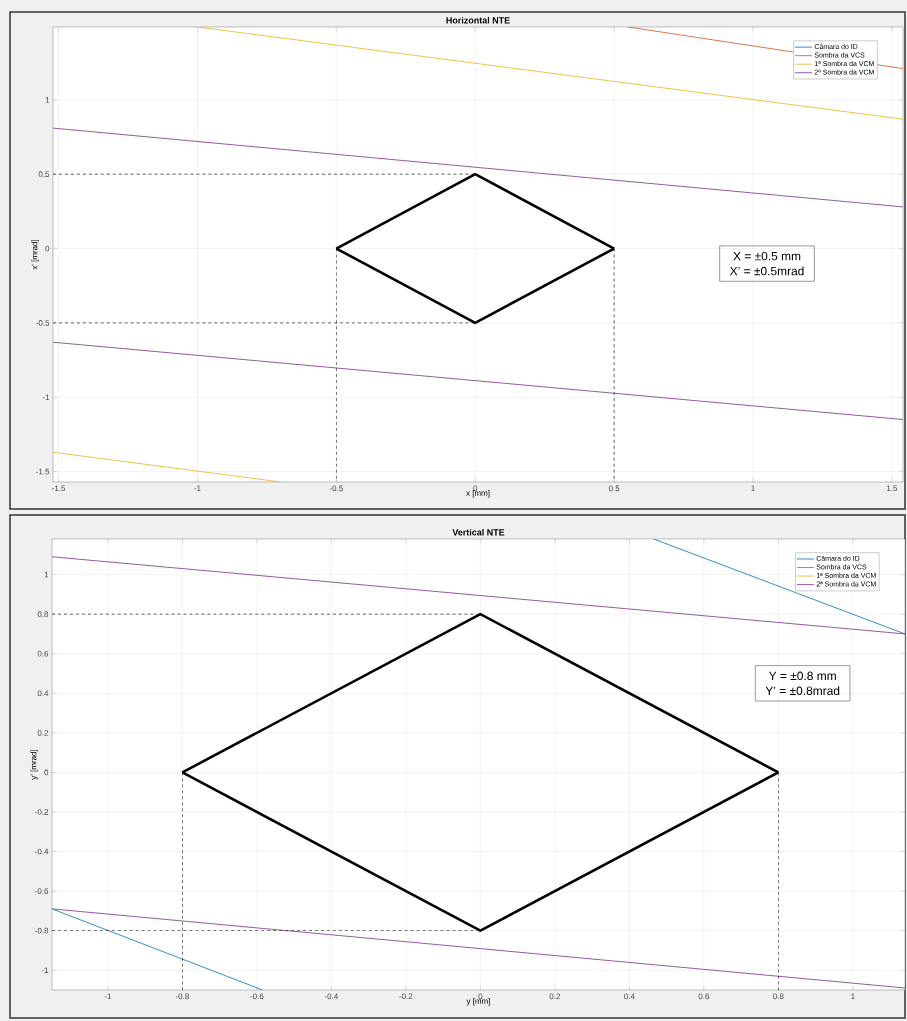  I want to click on annotation: Y = ±0.8 mm, so click(802, 676).